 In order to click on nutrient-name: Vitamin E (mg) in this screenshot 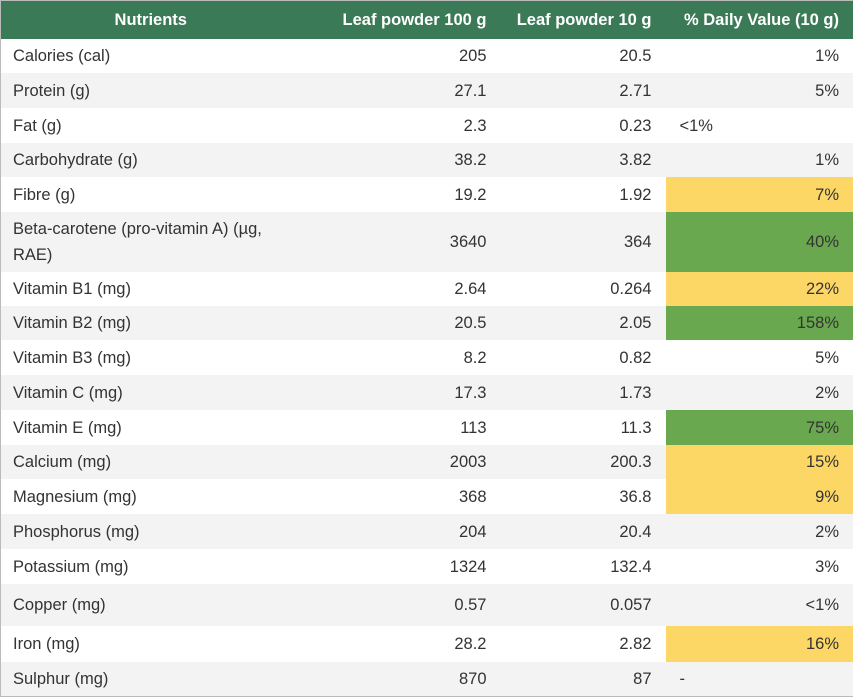, I will do `click(151, 427)`.